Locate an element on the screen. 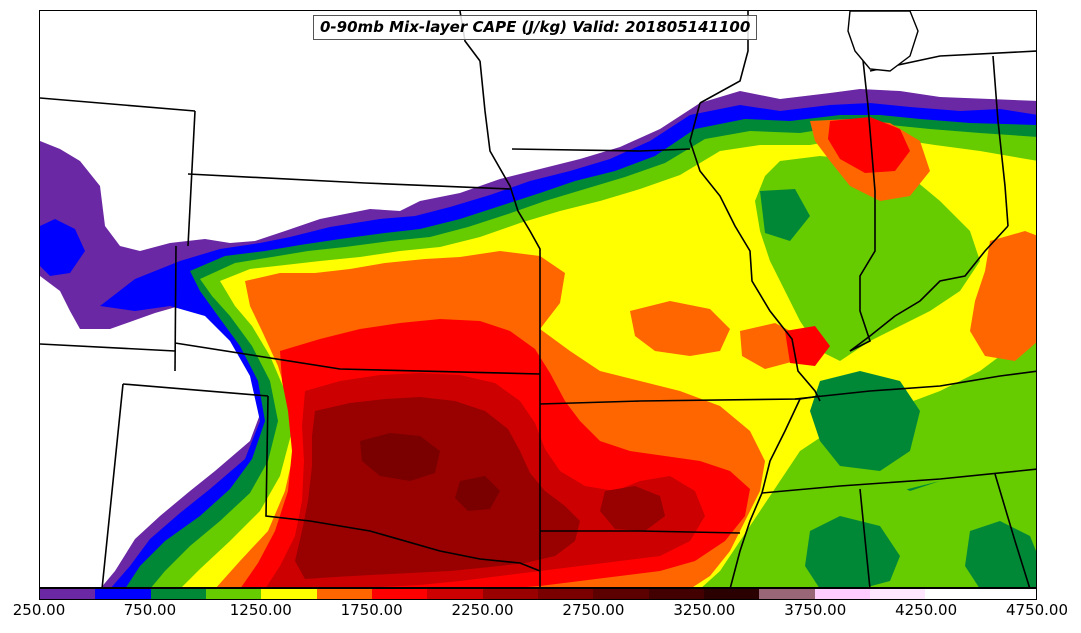  boundary-ia-mo is located at coordinates (601, 150).